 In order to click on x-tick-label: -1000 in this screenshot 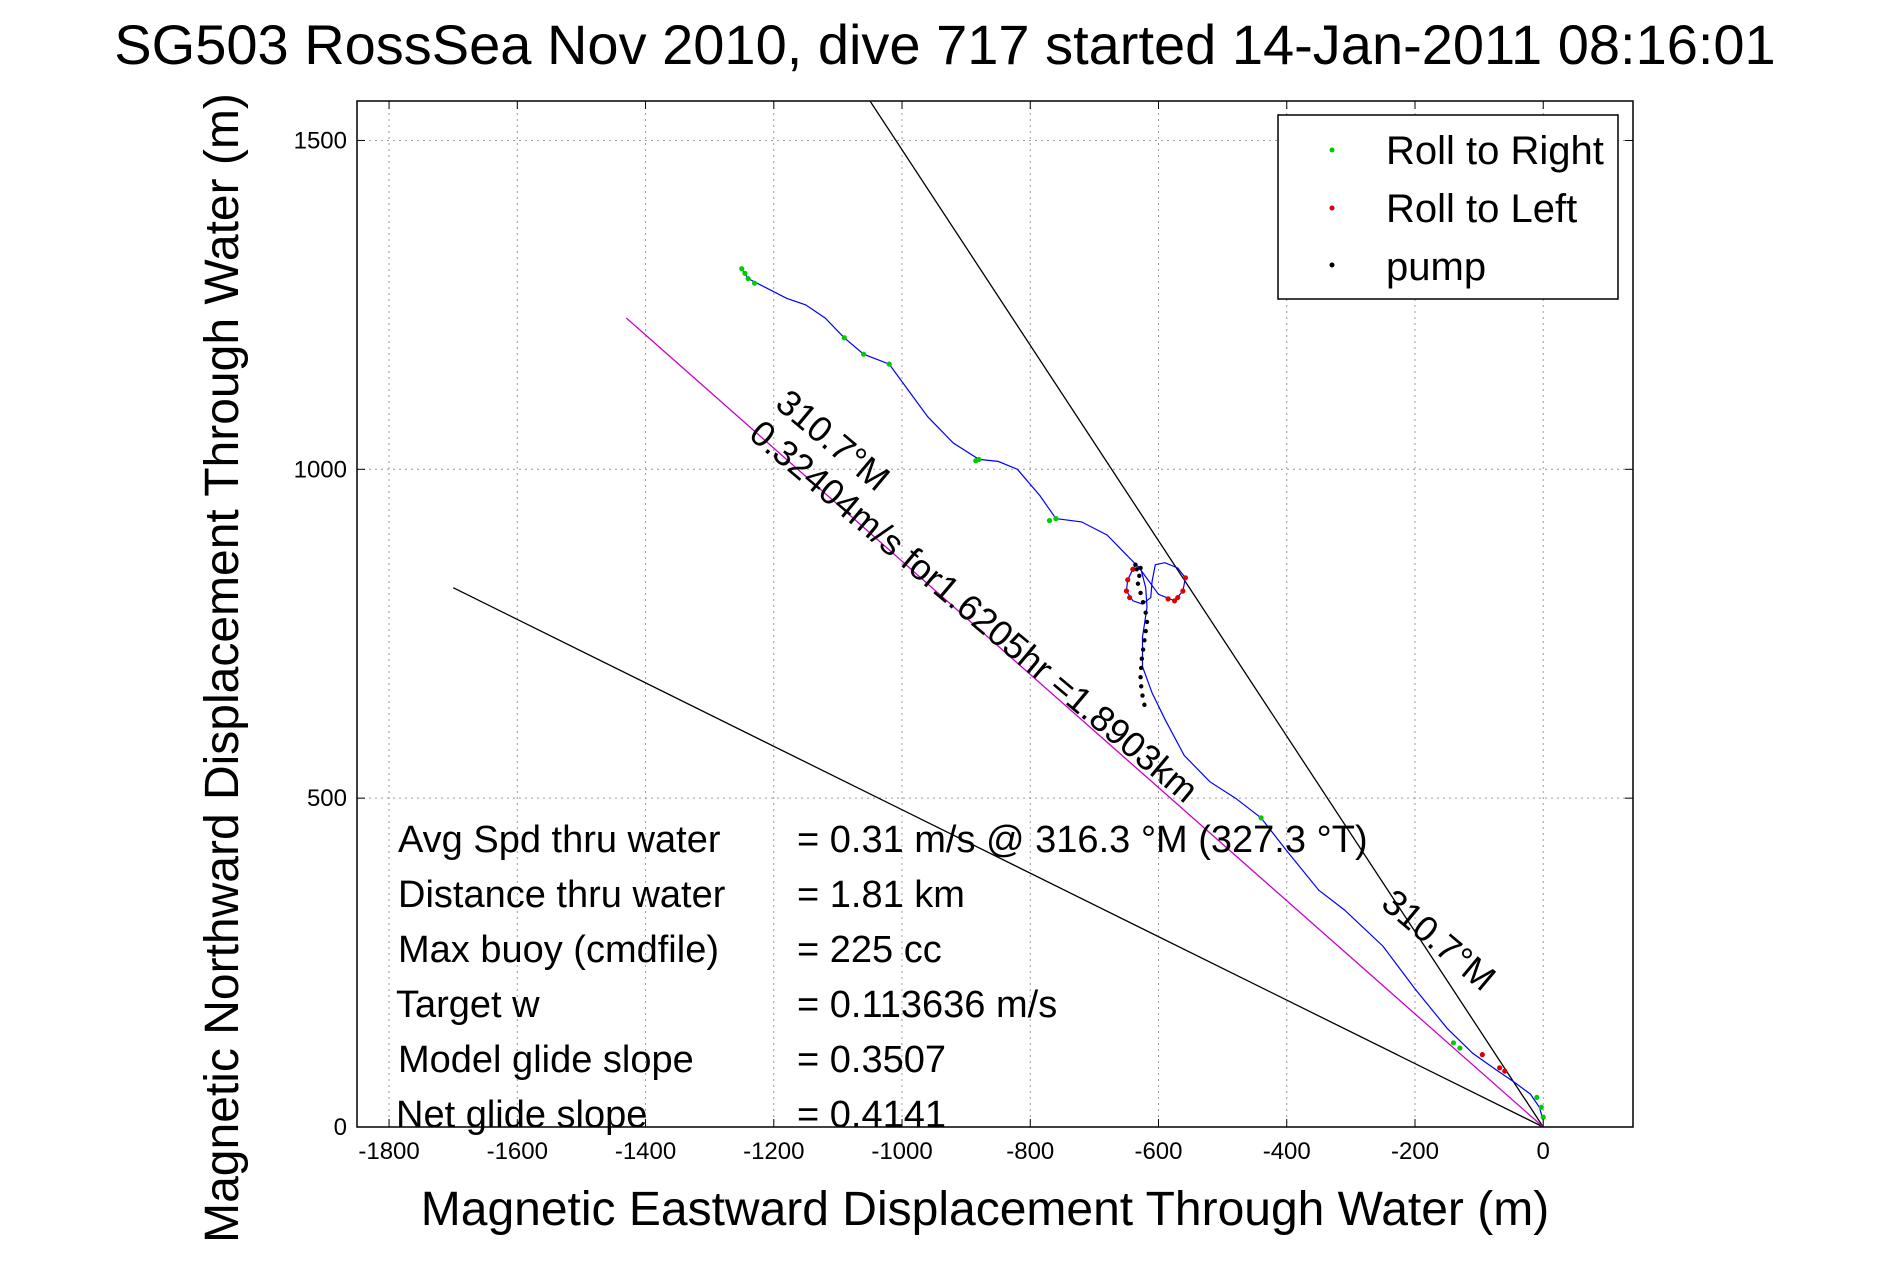, I will do `click(901, 1151)`.